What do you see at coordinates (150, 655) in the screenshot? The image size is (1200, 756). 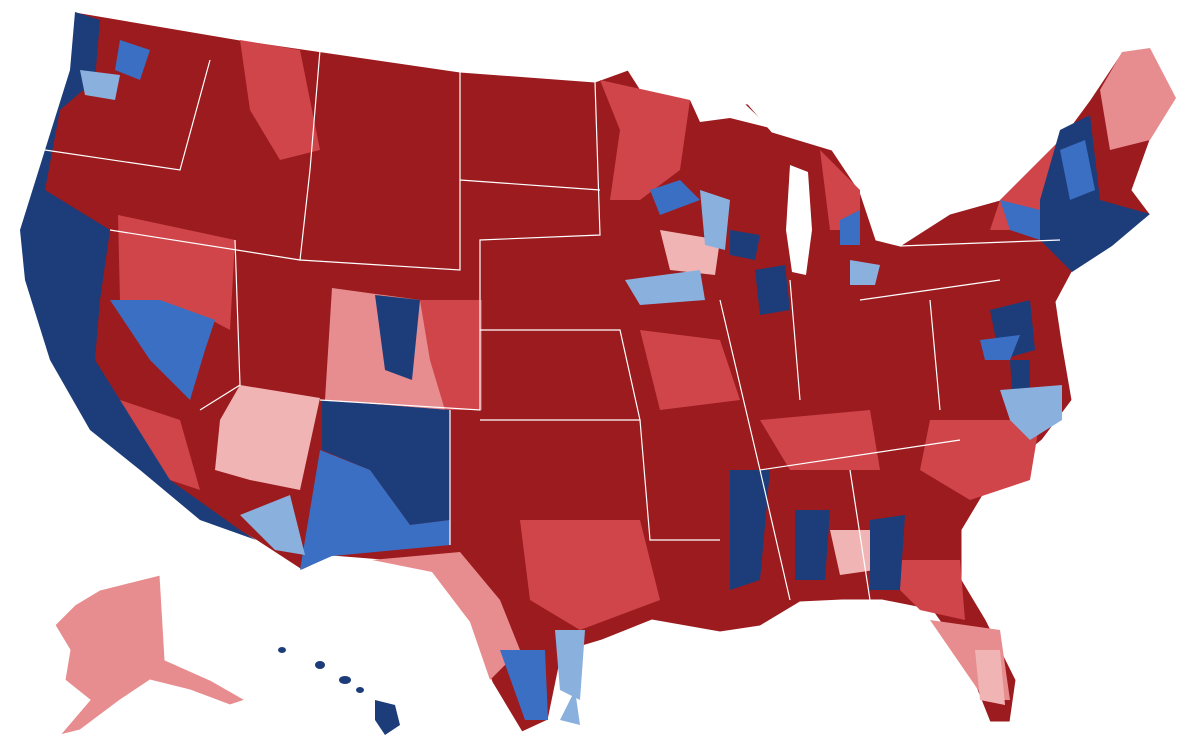 I see `alaska` at bounding box center [150, 655].